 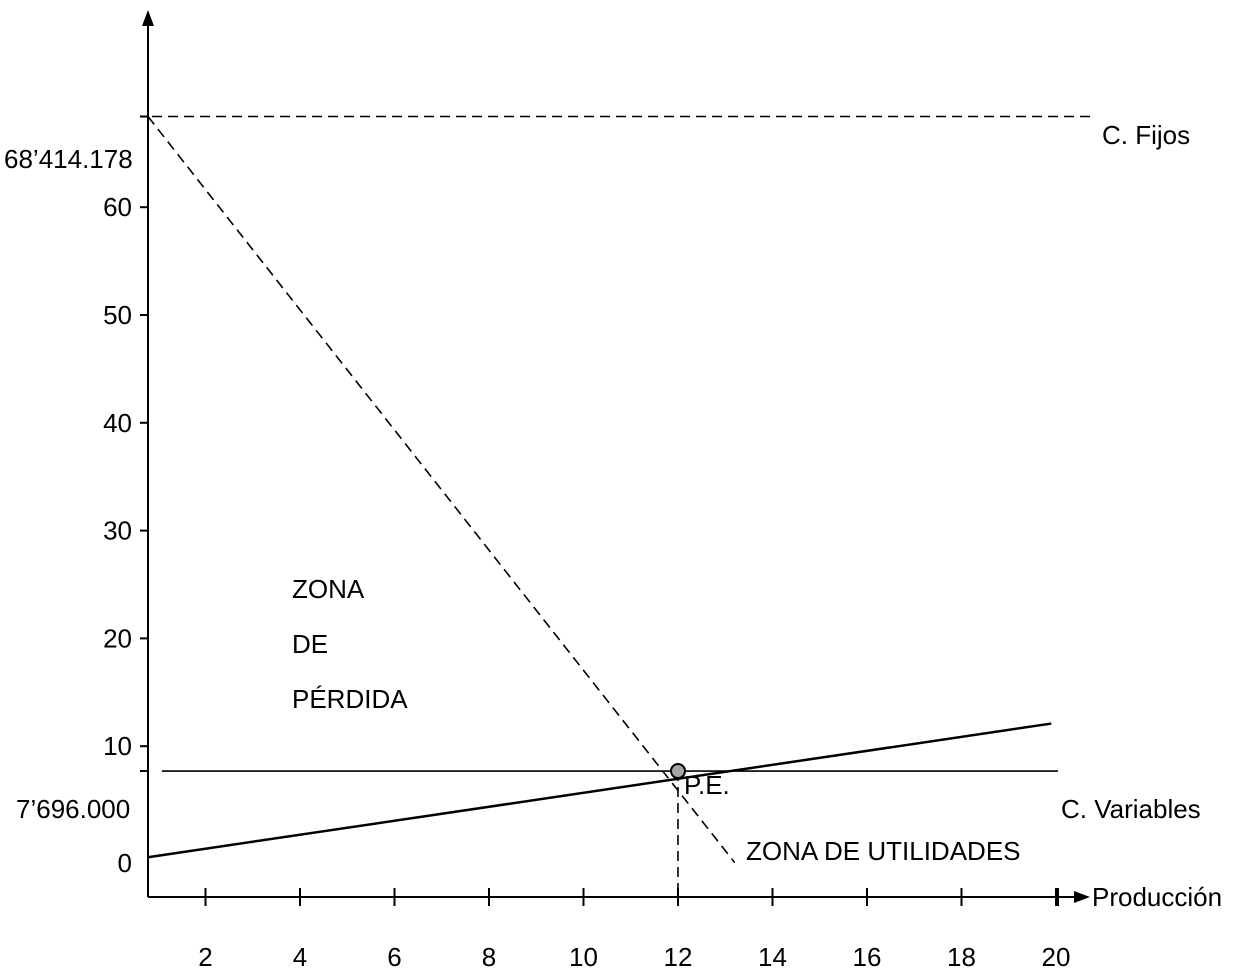 I want to click on variable-cost-y-label: 7’696.000, so click(x=73, y=809).